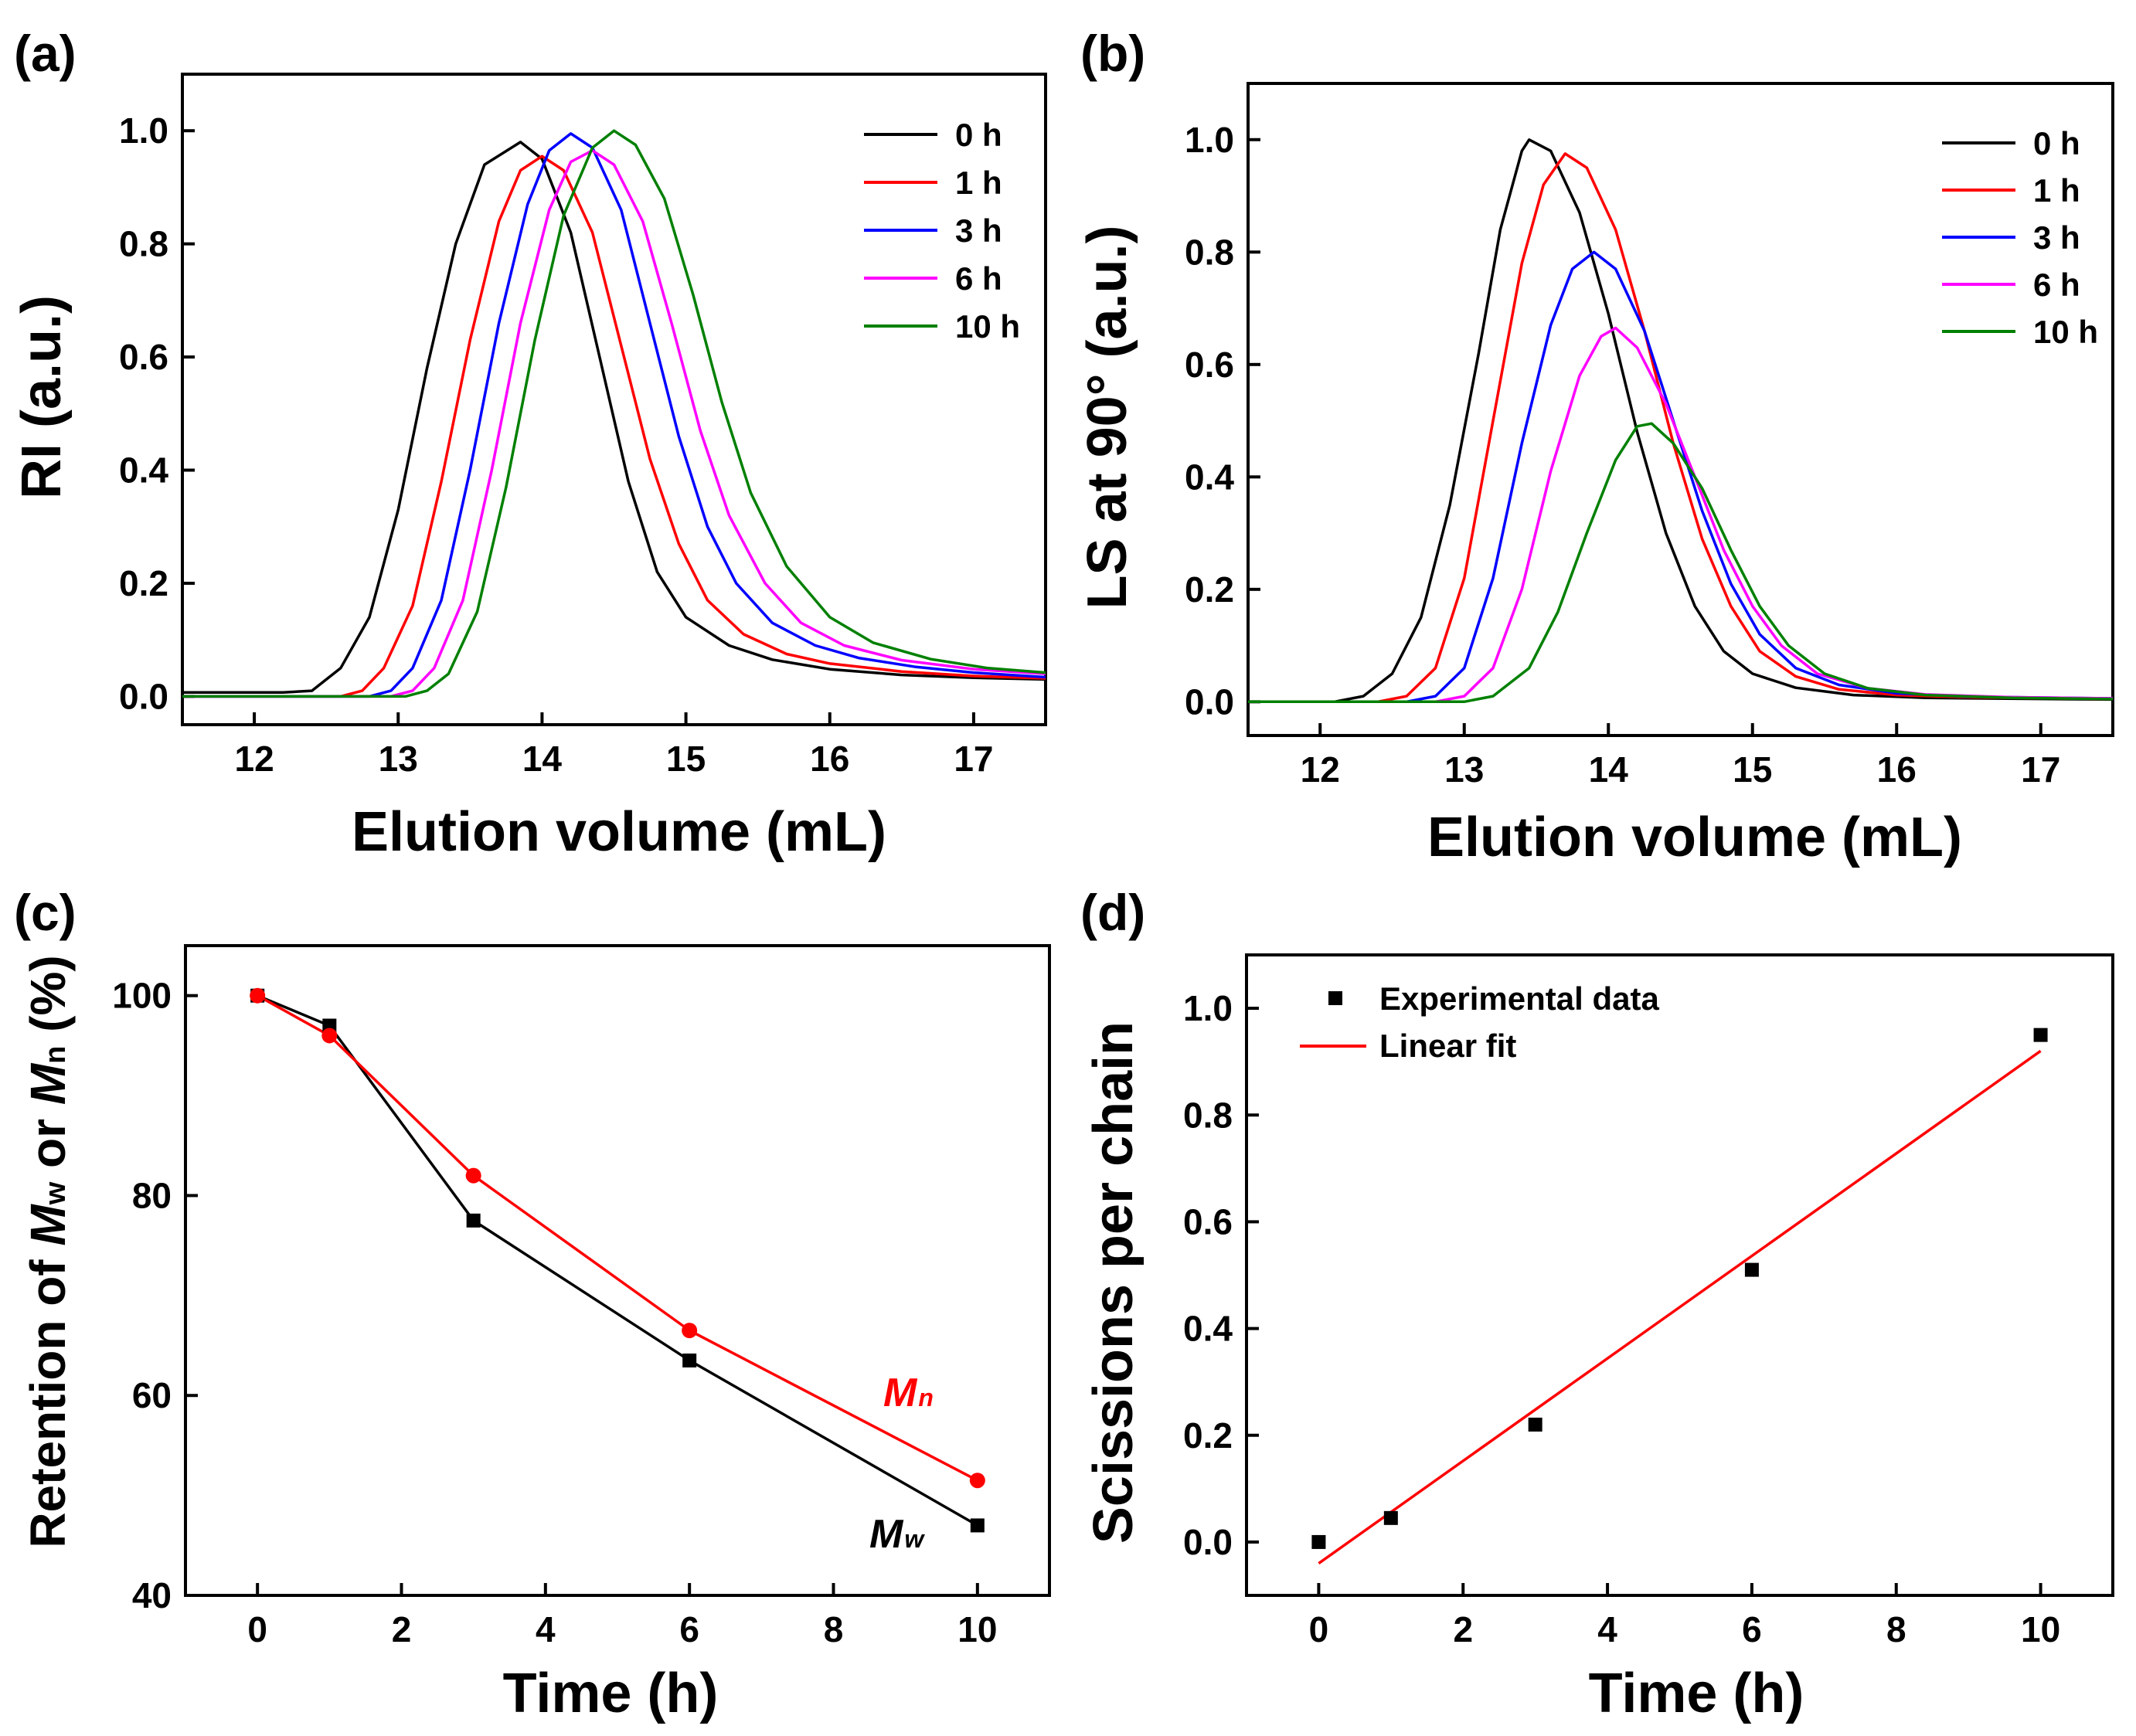  Describe the element at coordinates (1896, 1629) in the screenshot. I see `x-tick-label-d-4: 8` at that location.